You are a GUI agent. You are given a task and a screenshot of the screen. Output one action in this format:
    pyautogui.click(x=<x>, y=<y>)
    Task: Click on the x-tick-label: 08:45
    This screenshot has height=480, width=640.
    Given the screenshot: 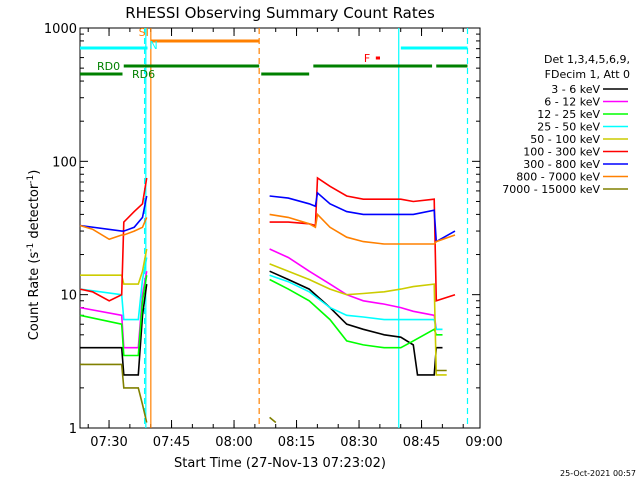 What is the action you would take?
    pyautogui.click(x=421, y=442)
    